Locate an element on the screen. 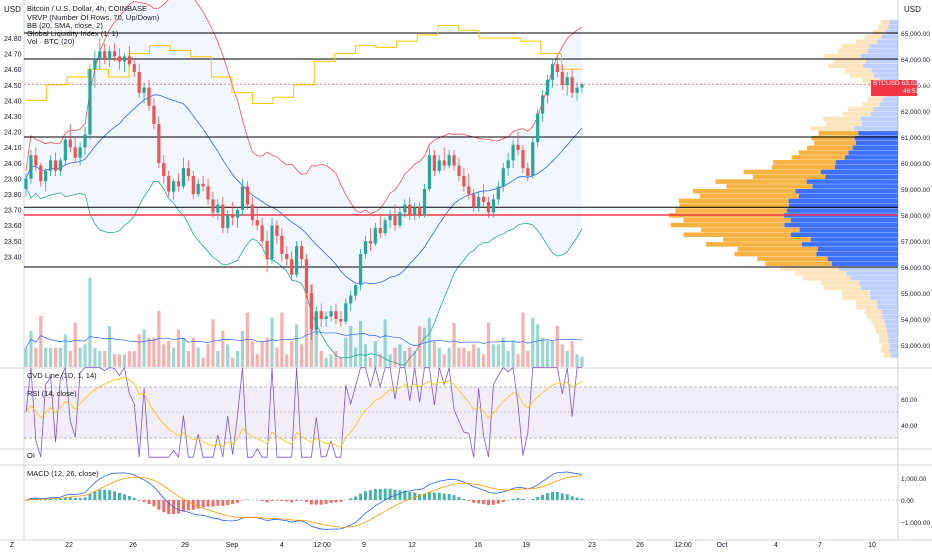  x-axis-tick: 12 is located at coordinates (412, 545).